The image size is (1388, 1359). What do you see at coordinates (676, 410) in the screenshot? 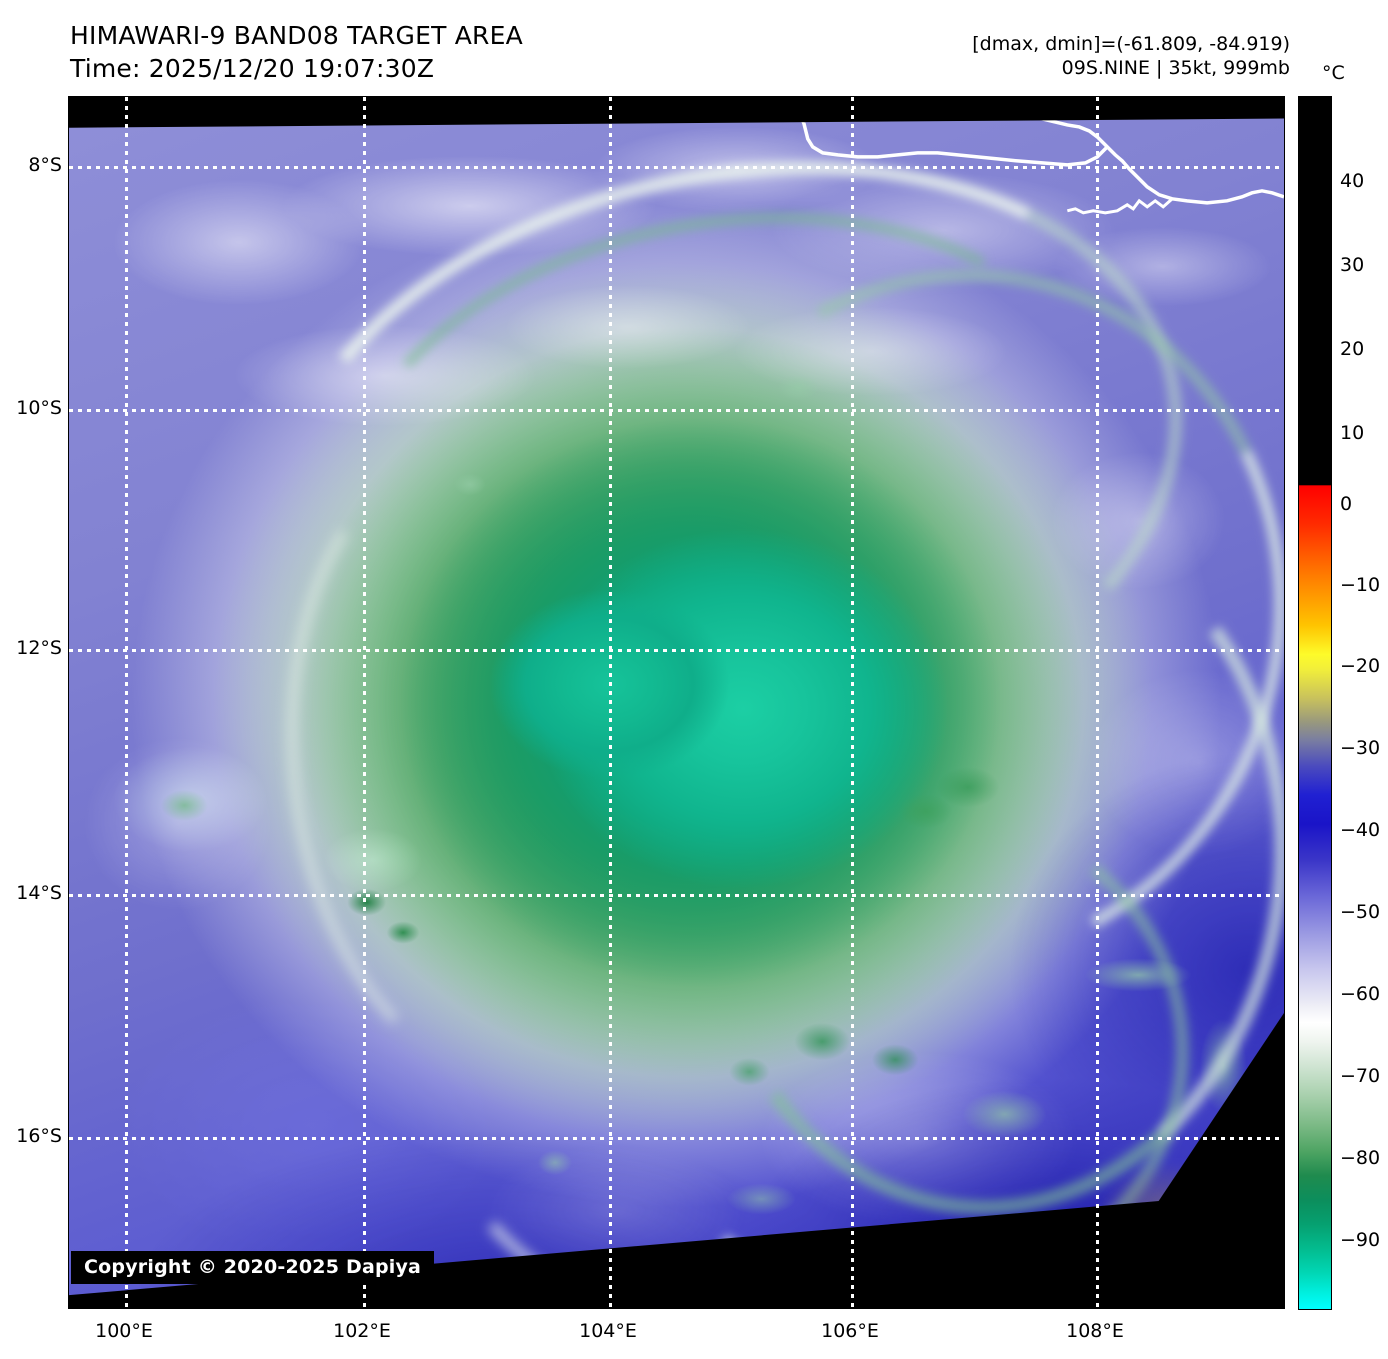
I see `gridline-lat-10s` at bounding box center [676, 410].